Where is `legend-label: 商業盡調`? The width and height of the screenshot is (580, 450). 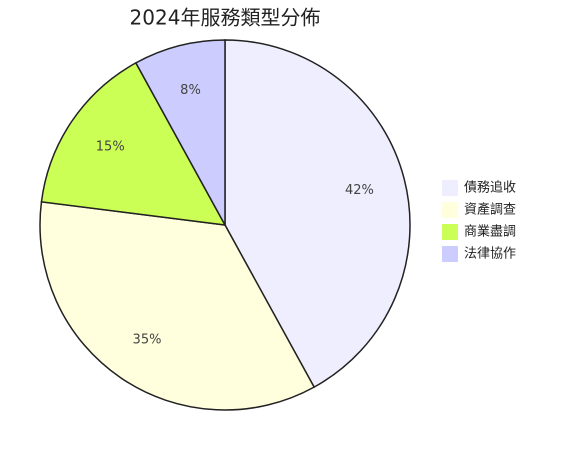
legend-label: 商業盡調 is located at coordinates (490, 232).